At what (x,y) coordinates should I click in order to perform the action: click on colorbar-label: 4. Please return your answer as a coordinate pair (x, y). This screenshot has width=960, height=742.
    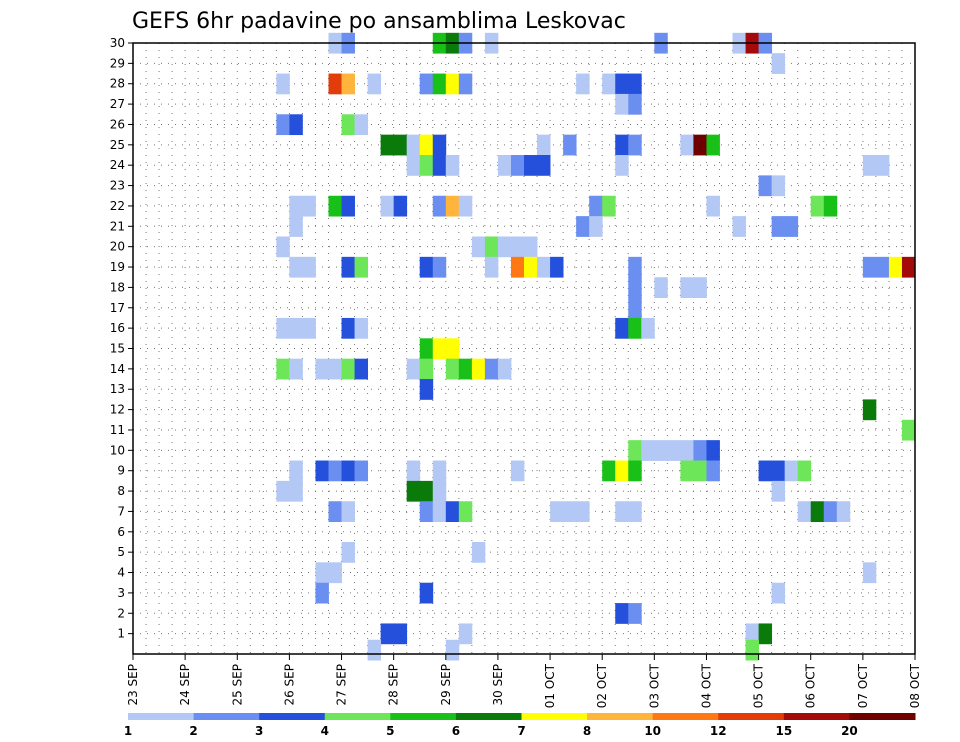
    Looking at the image, I should click on (325, 731).